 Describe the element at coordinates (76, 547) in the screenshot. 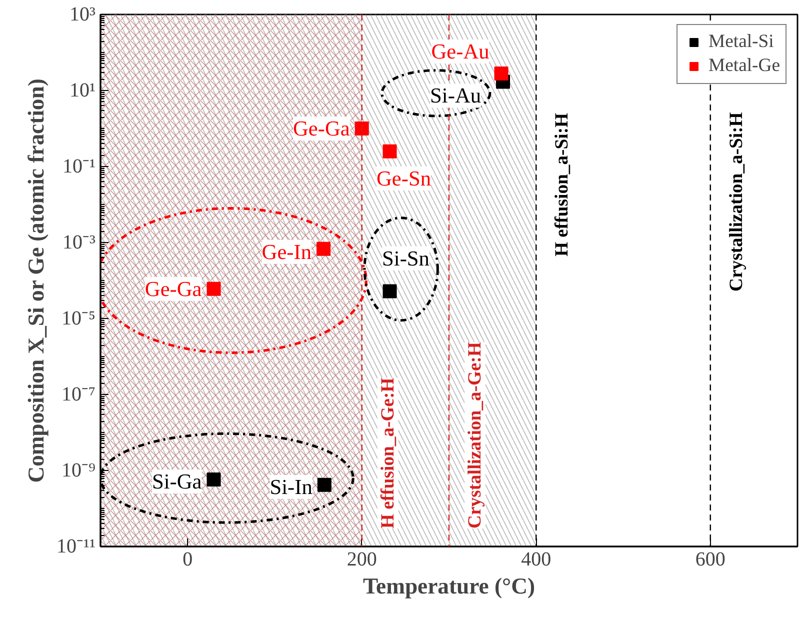

I see `y-tick-label: 10⁻¹¹` at that location.